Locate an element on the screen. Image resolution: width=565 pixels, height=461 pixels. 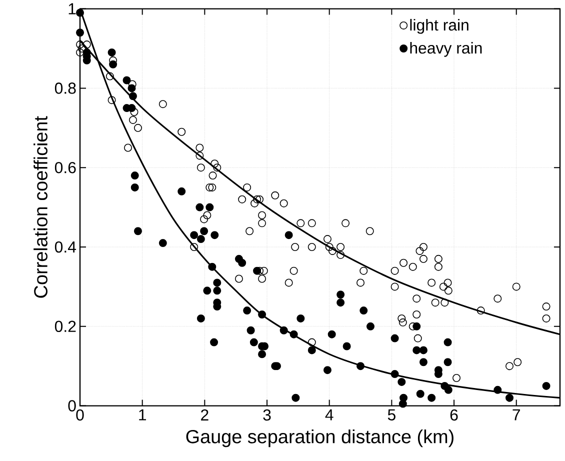
x-tick-label: 0 is located at coordinates (80, 415).